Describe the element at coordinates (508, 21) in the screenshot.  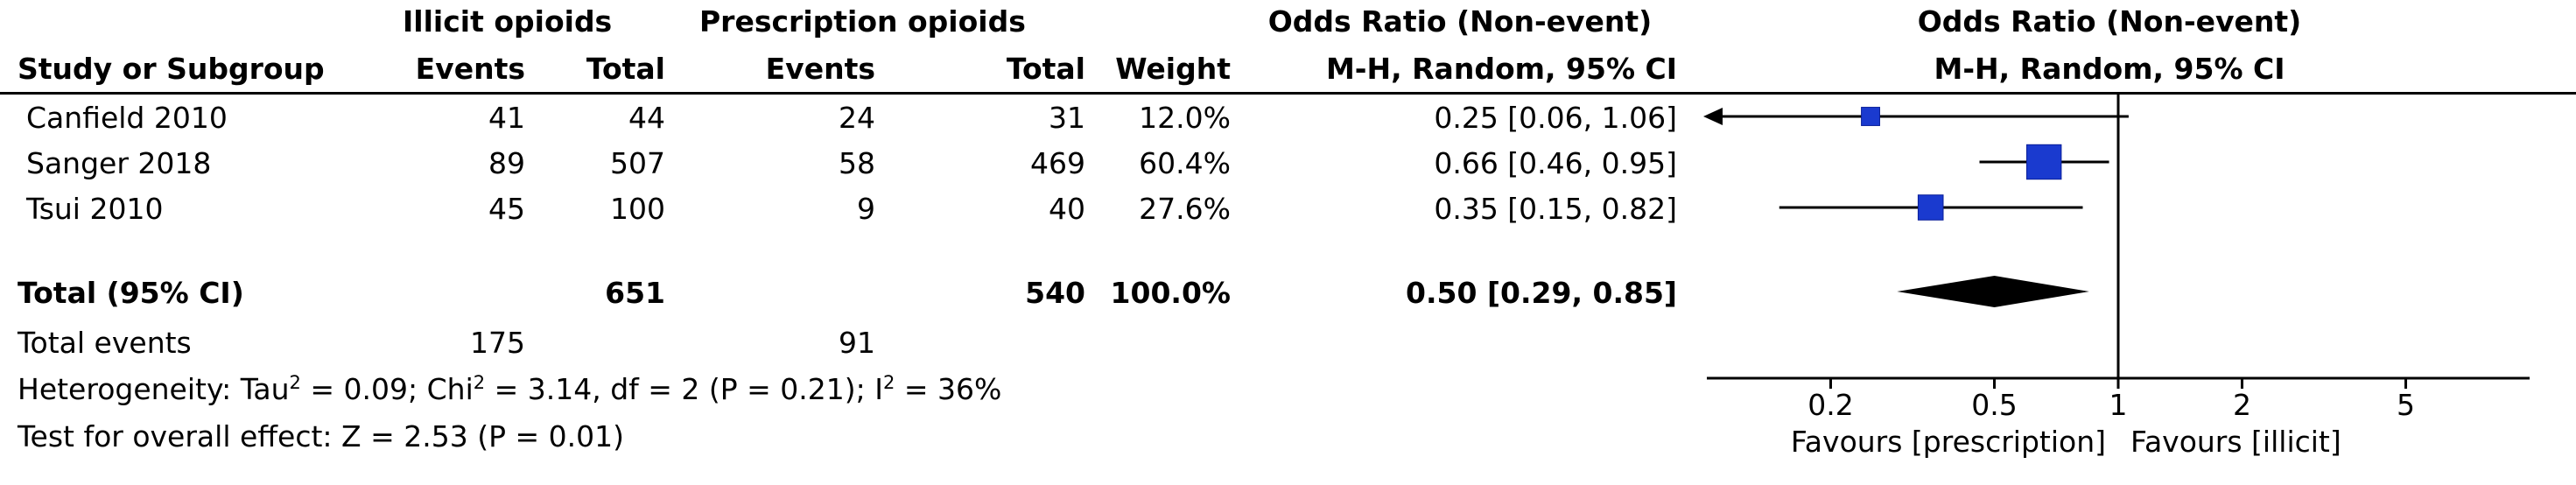
I see `group1-header: Illicit opioids` at that location.